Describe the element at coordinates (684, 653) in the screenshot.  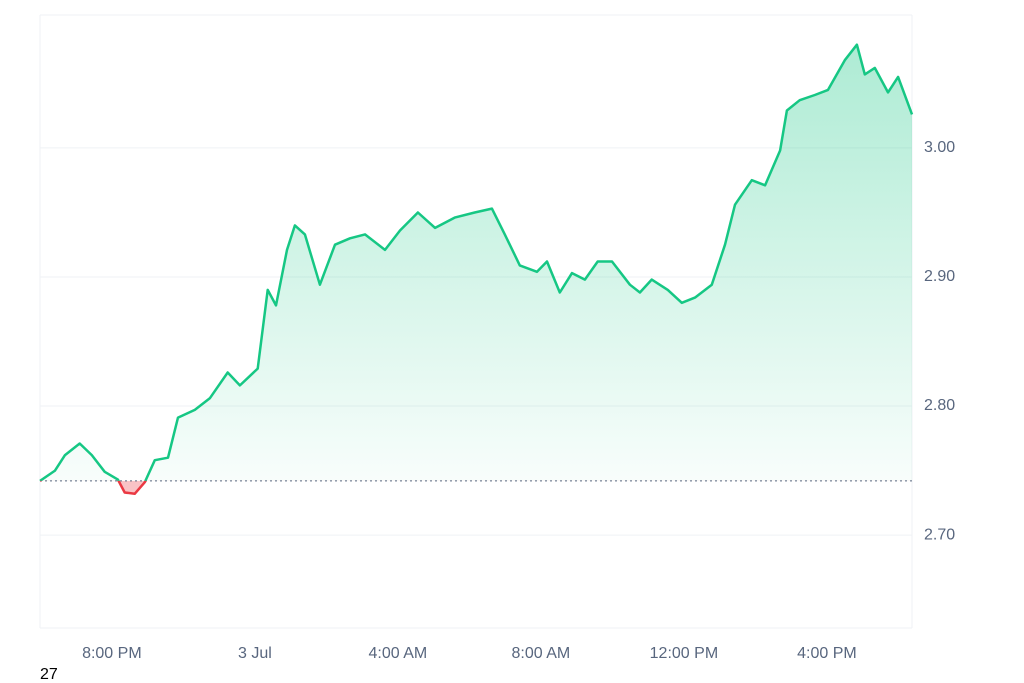
I see `x-tick-label: 12:00 PM` at that location.